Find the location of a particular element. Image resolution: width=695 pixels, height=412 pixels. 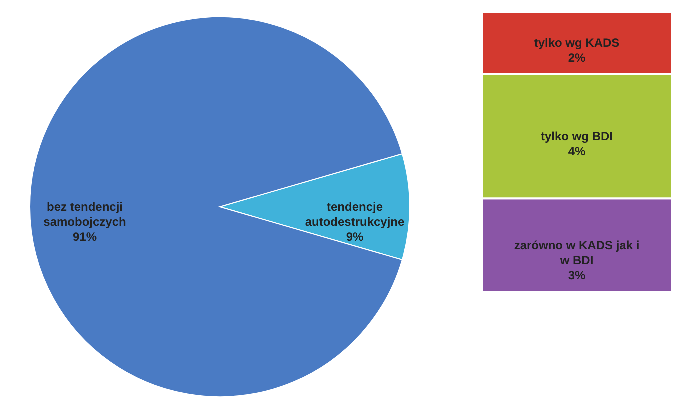

data-label: 91% is located at coordinates (85, 237).